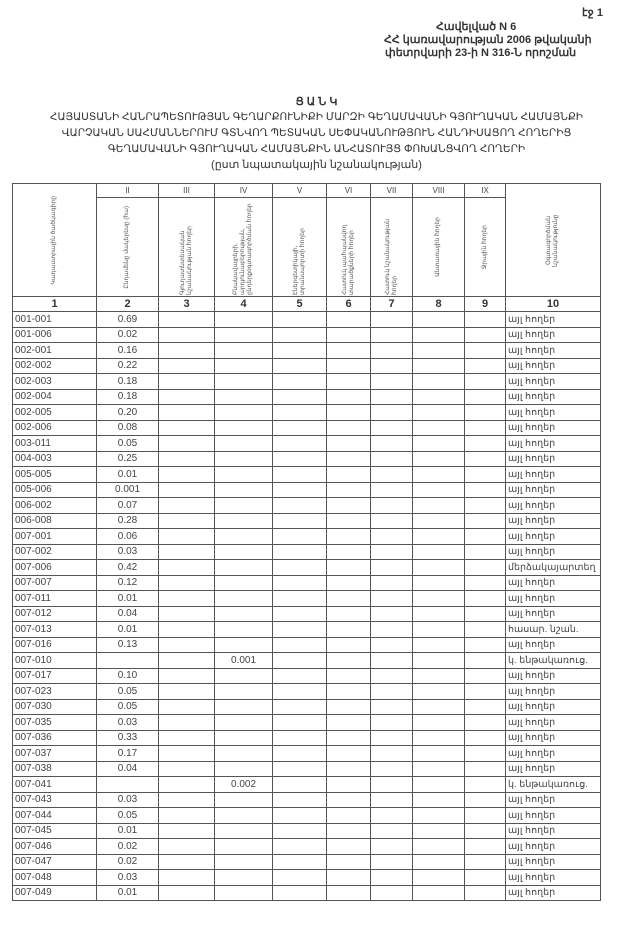 The height and width of the screenshot is (929, 633). What do you see at coordinates (438, 304) in the screenshot?
I see `column-number: 8` at bounding box center [438, 304].